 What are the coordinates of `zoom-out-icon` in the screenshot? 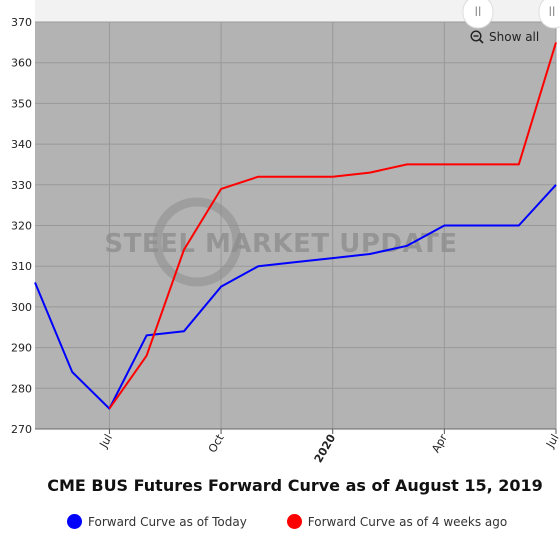 It's located at (477, 37).